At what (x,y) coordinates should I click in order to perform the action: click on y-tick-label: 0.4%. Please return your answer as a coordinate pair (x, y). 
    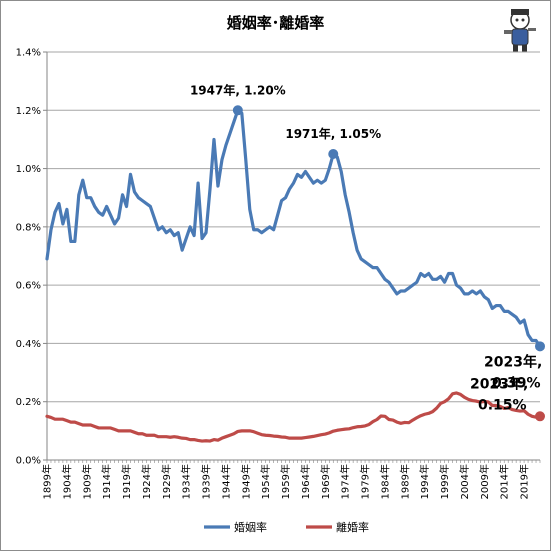
    Looking at the image, I should click on (28, 344).